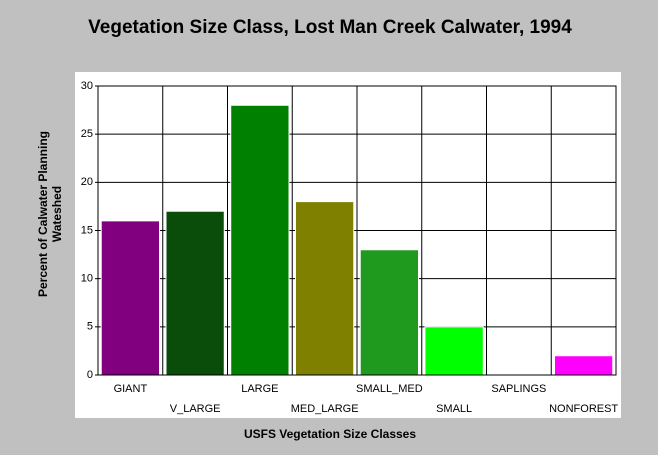 This screenshot has width=658, height=455. I want to click on x-tick-label: SMALL_MED, so click(389, 389).